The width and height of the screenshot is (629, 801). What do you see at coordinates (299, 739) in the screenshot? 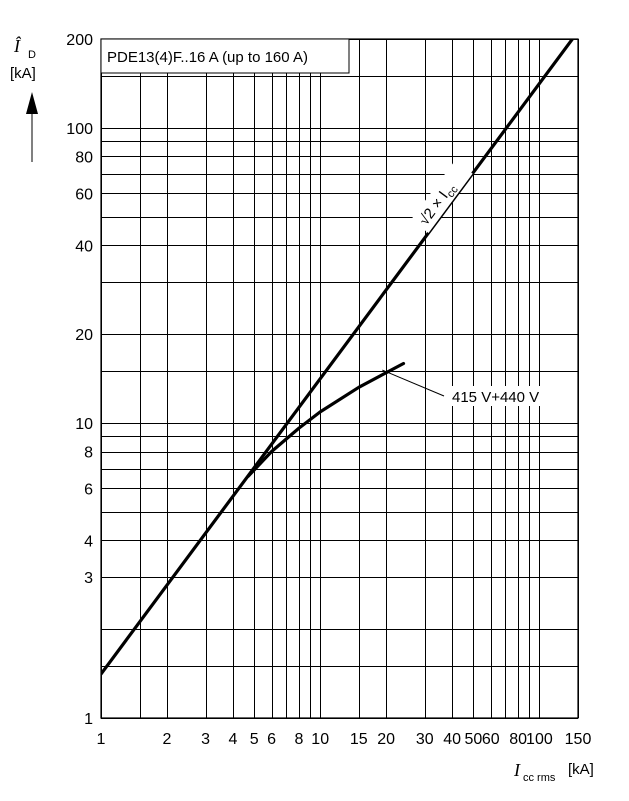
I see `x-tick-label: 8` at bounding box center [299, 739].